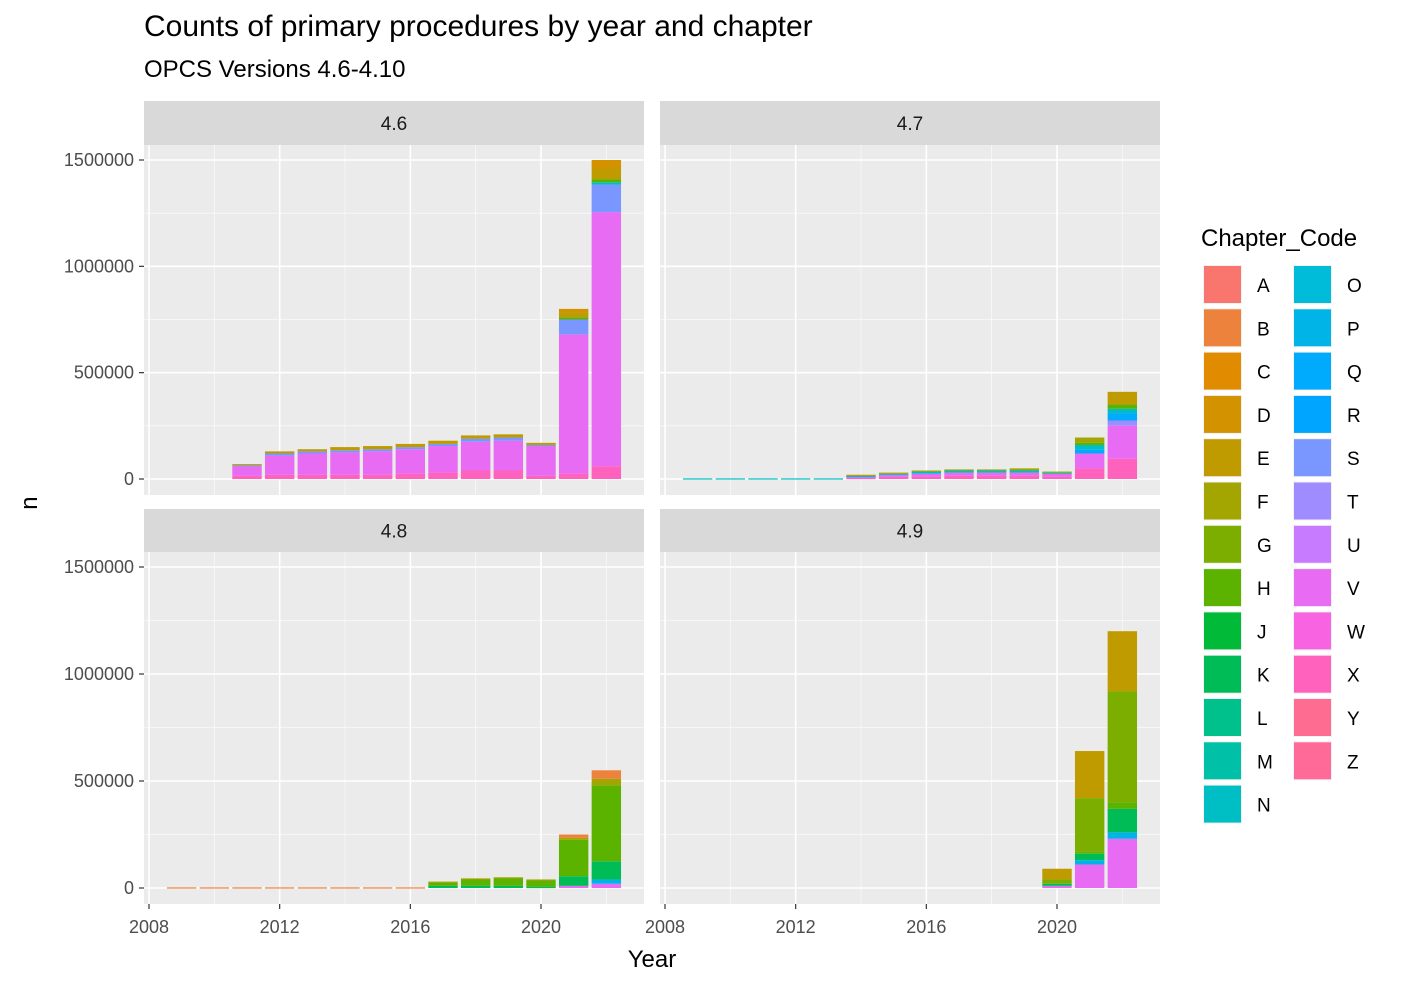  What do you see at coordinates (1279, 238) in the screenshot?
I see `legend-title: Chapter_Code` at bounding box center [1279, 238].